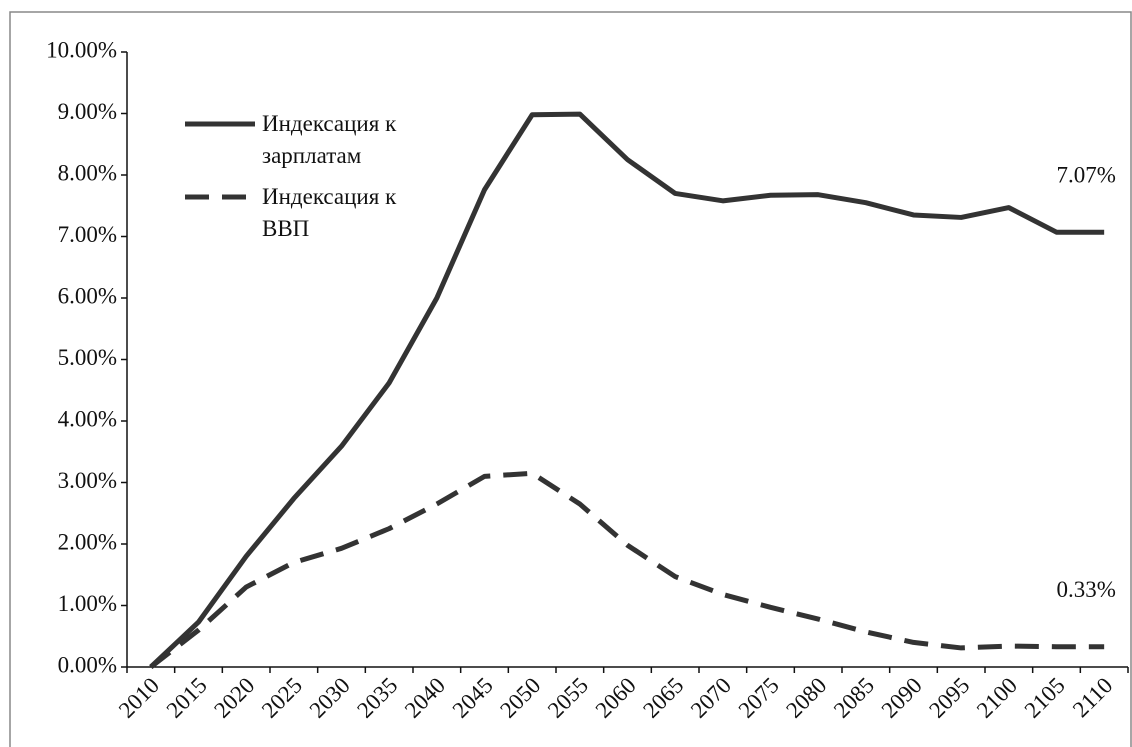 This screenshot has width=1132, height=747. I want to click on y-tick-label: 4.00%, so click(87, 418).